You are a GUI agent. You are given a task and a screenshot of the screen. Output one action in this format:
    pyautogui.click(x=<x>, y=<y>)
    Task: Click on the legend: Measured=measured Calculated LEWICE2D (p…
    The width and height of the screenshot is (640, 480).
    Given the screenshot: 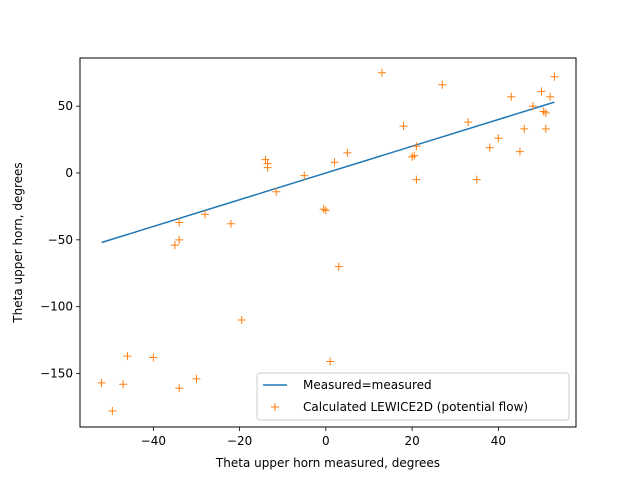 What is the action you would take?
    pyautogui.click(x=413, y=396)
    